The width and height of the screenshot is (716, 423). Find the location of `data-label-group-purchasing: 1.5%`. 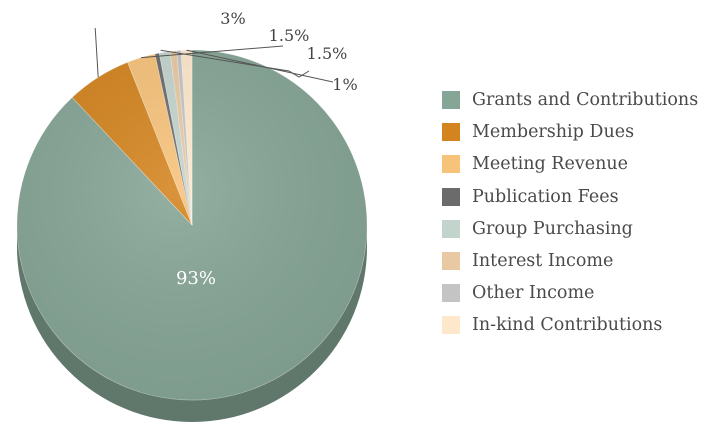

data-label-group-purchasing: 1.5% is located at coordinates (327, 53).